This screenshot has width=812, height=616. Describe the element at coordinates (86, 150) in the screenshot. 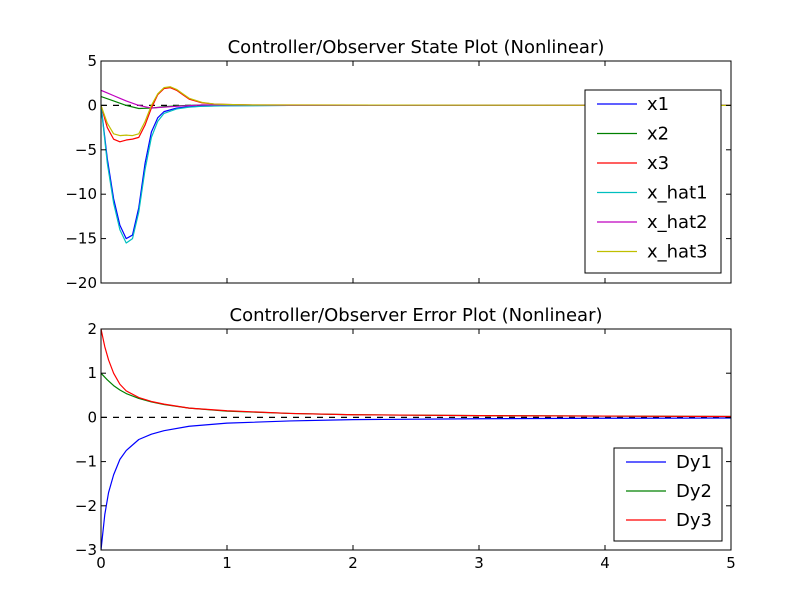

I see `chart-0-ytick-label-2: −5` at that location.